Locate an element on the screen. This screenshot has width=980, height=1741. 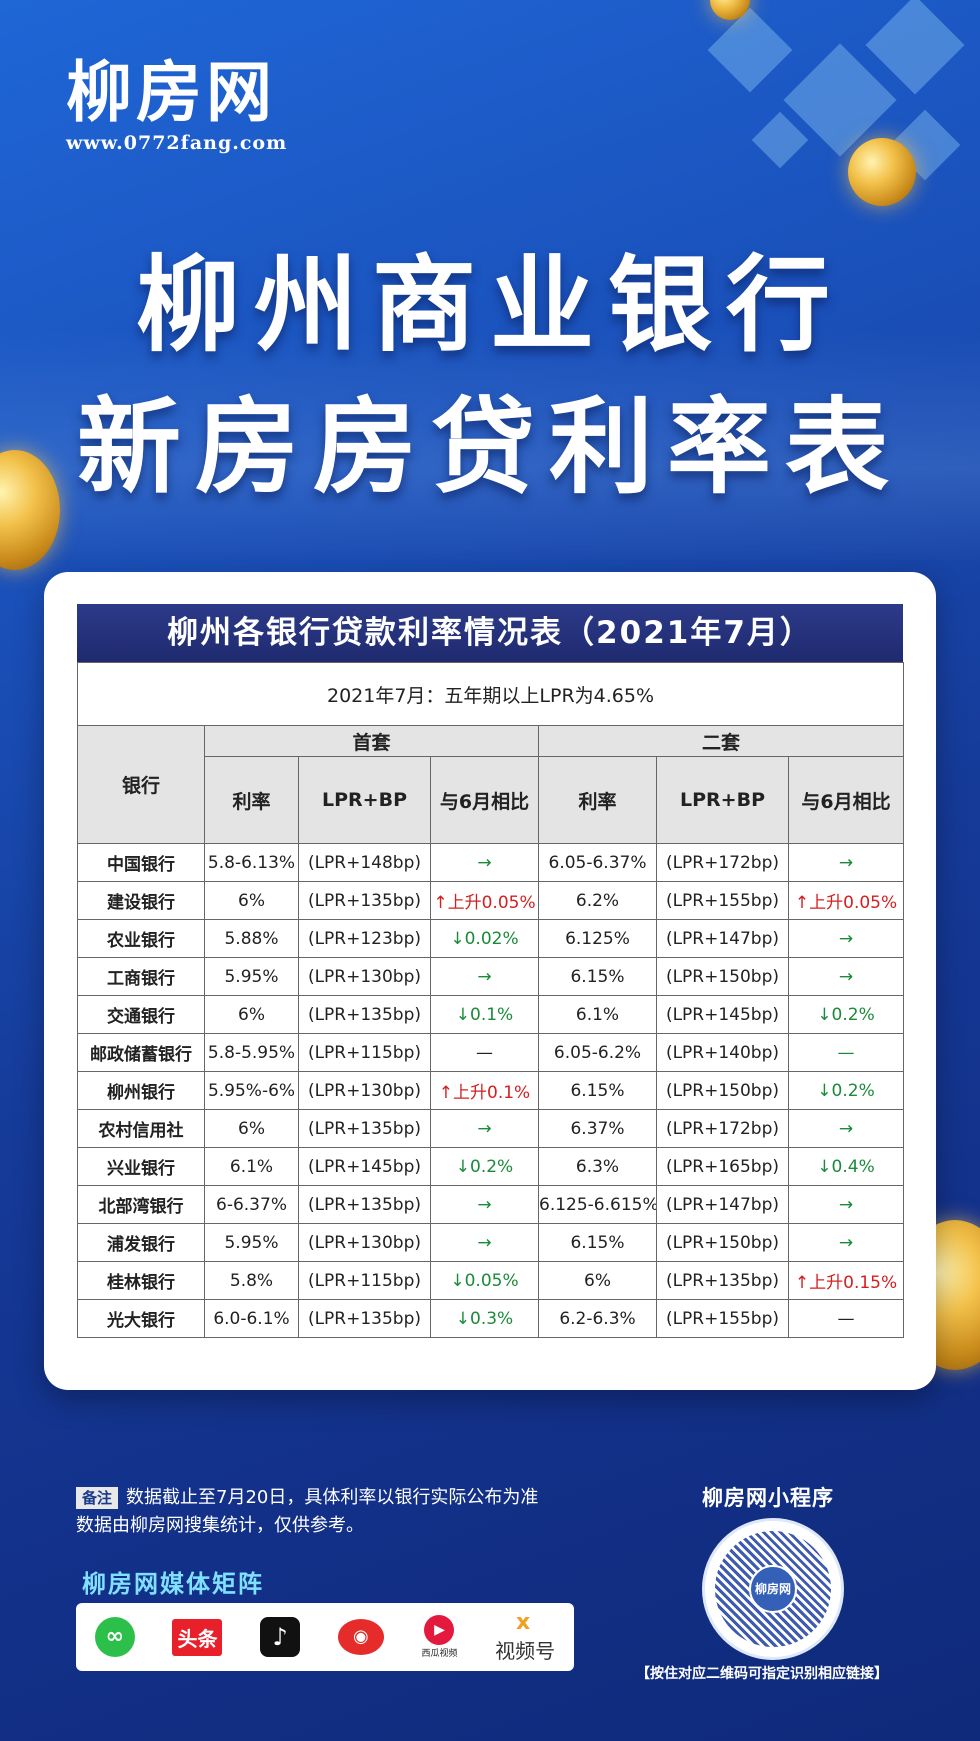
second-rate: 6% is located at coordinates (597, 1280).